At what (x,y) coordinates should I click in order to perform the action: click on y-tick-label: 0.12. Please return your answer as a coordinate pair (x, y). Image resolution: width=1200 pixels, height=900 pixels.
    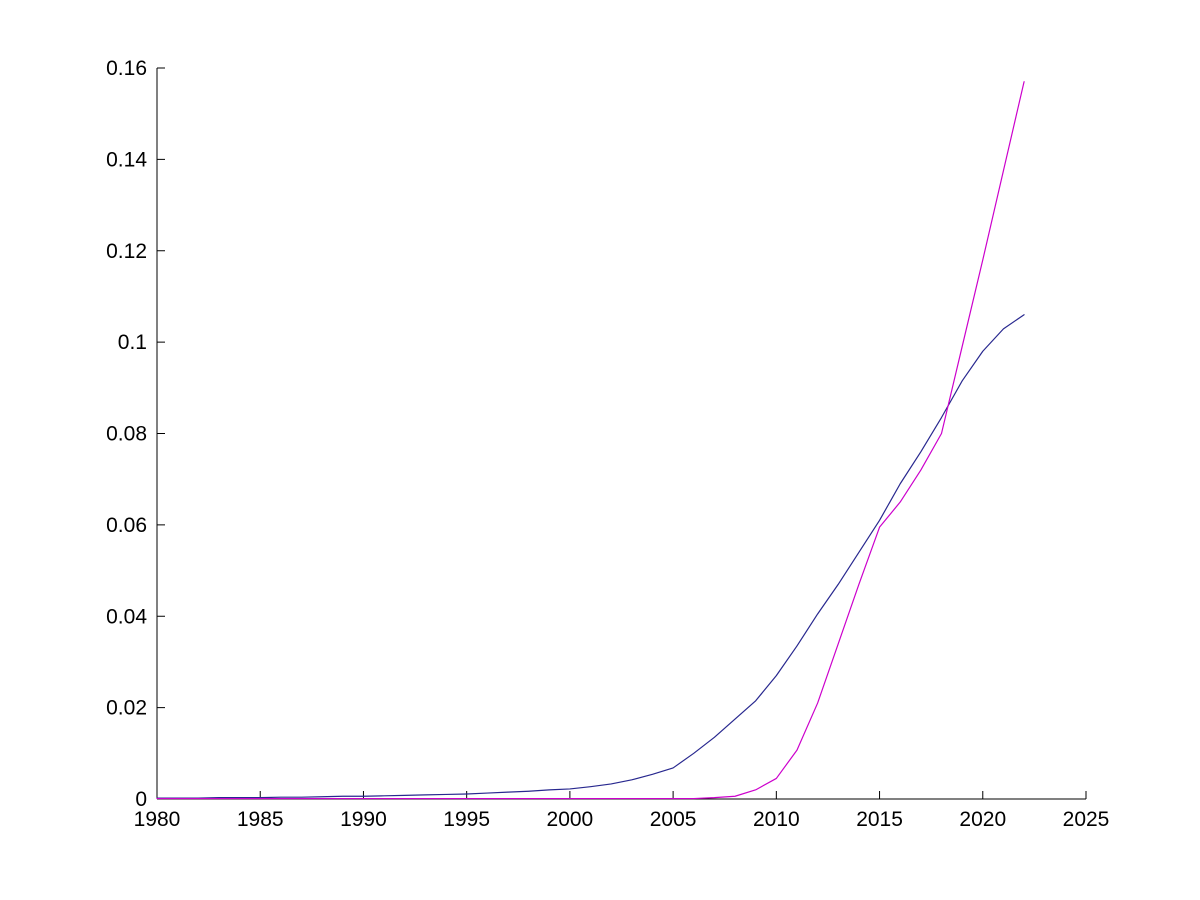
    Looking at the image, I should click on (126, 251).